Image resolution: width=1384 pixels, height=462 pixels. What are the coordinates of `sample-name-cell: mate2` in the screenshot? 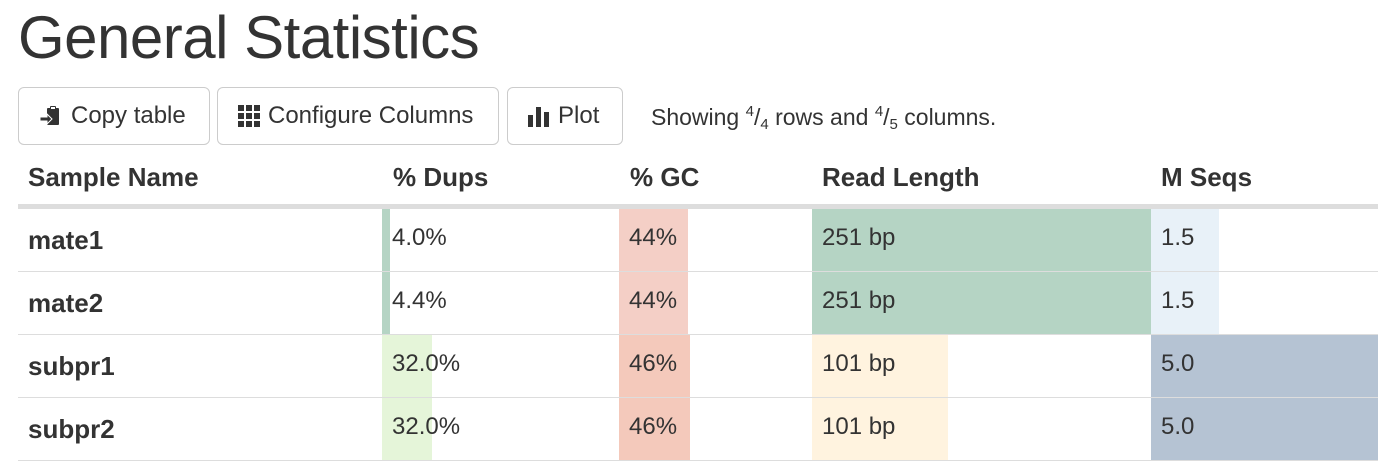 It's located at (66, 303).